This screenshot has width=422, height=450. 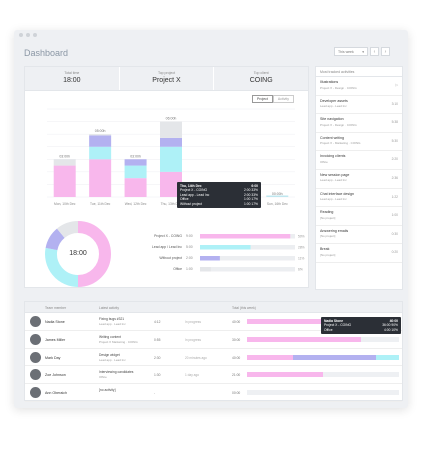 What do you see at coordinates (333, 156) in the screenshot?
I see `activity-title: Invoicing clients` at bounding box center [333, 156].